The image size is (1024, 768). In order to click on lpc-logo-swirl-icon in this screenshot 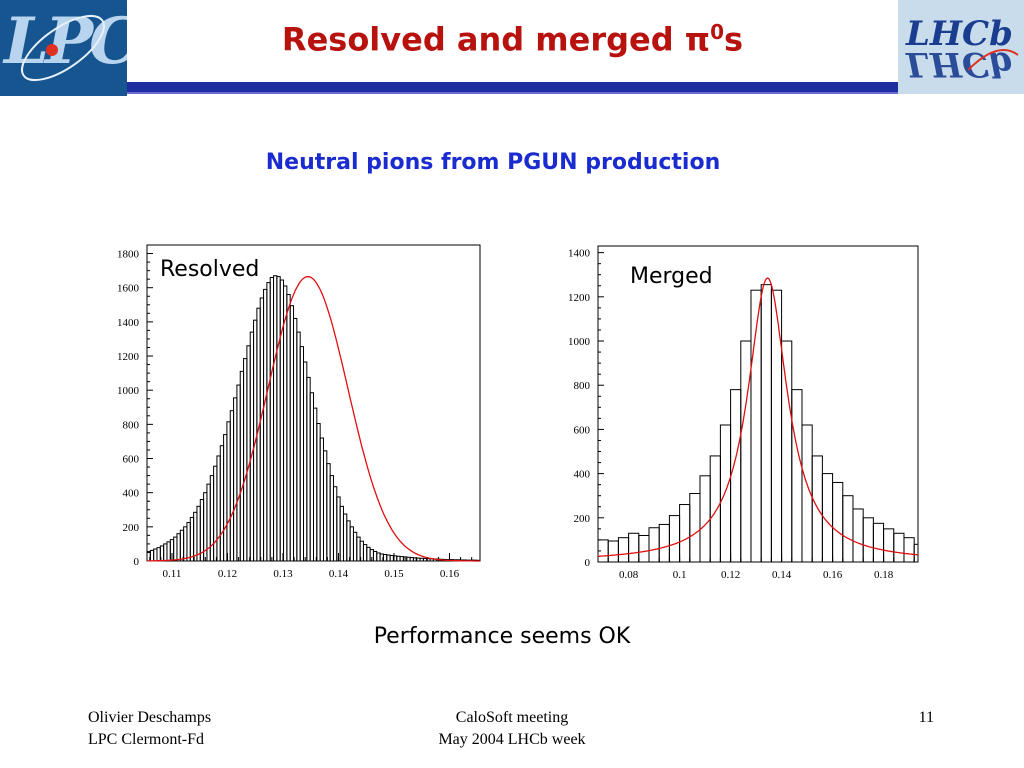, I will do `click(63, 48)`.